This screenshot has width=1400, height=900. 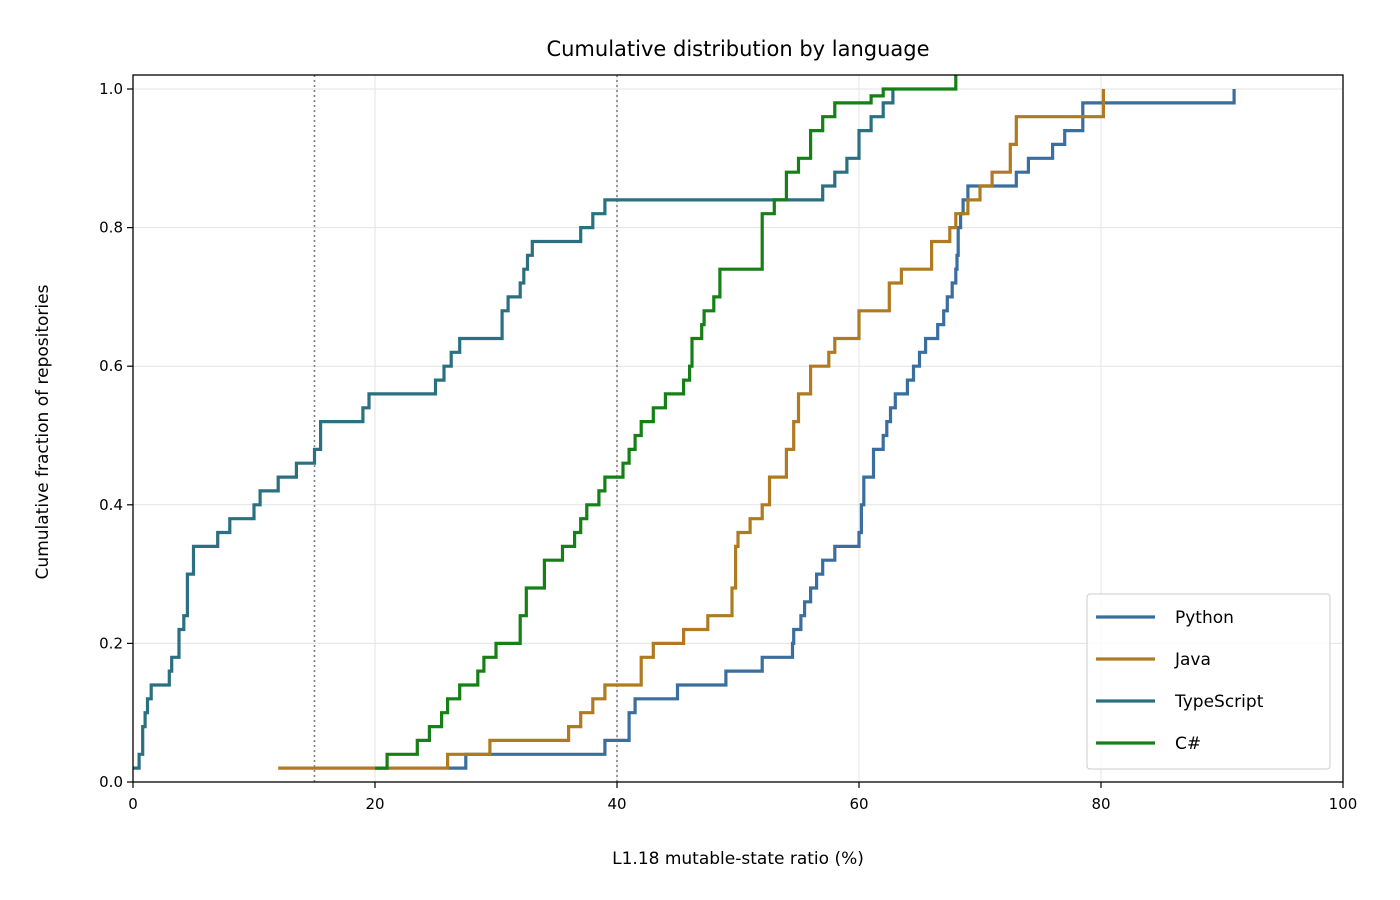 What do you see at coordinates (111, 505) in the screenshot?
I see `y-tick-label-2: 0.4` at bounding box center [111, 505].